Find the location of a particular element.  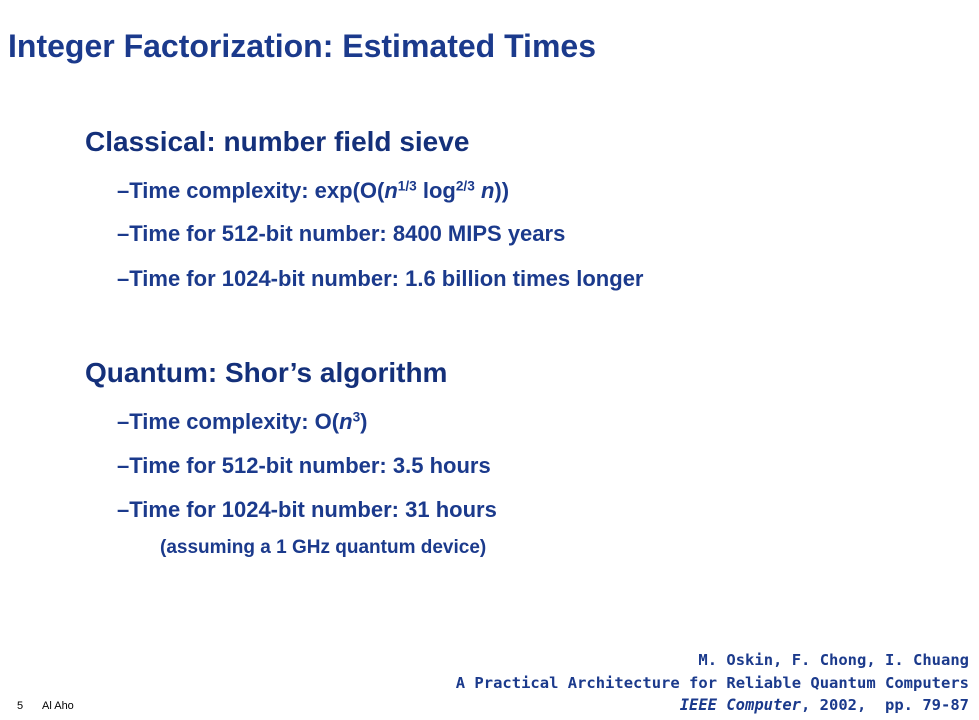

note: (assuming a 1 GHz quantum device) is located at coordinates (323, 547).